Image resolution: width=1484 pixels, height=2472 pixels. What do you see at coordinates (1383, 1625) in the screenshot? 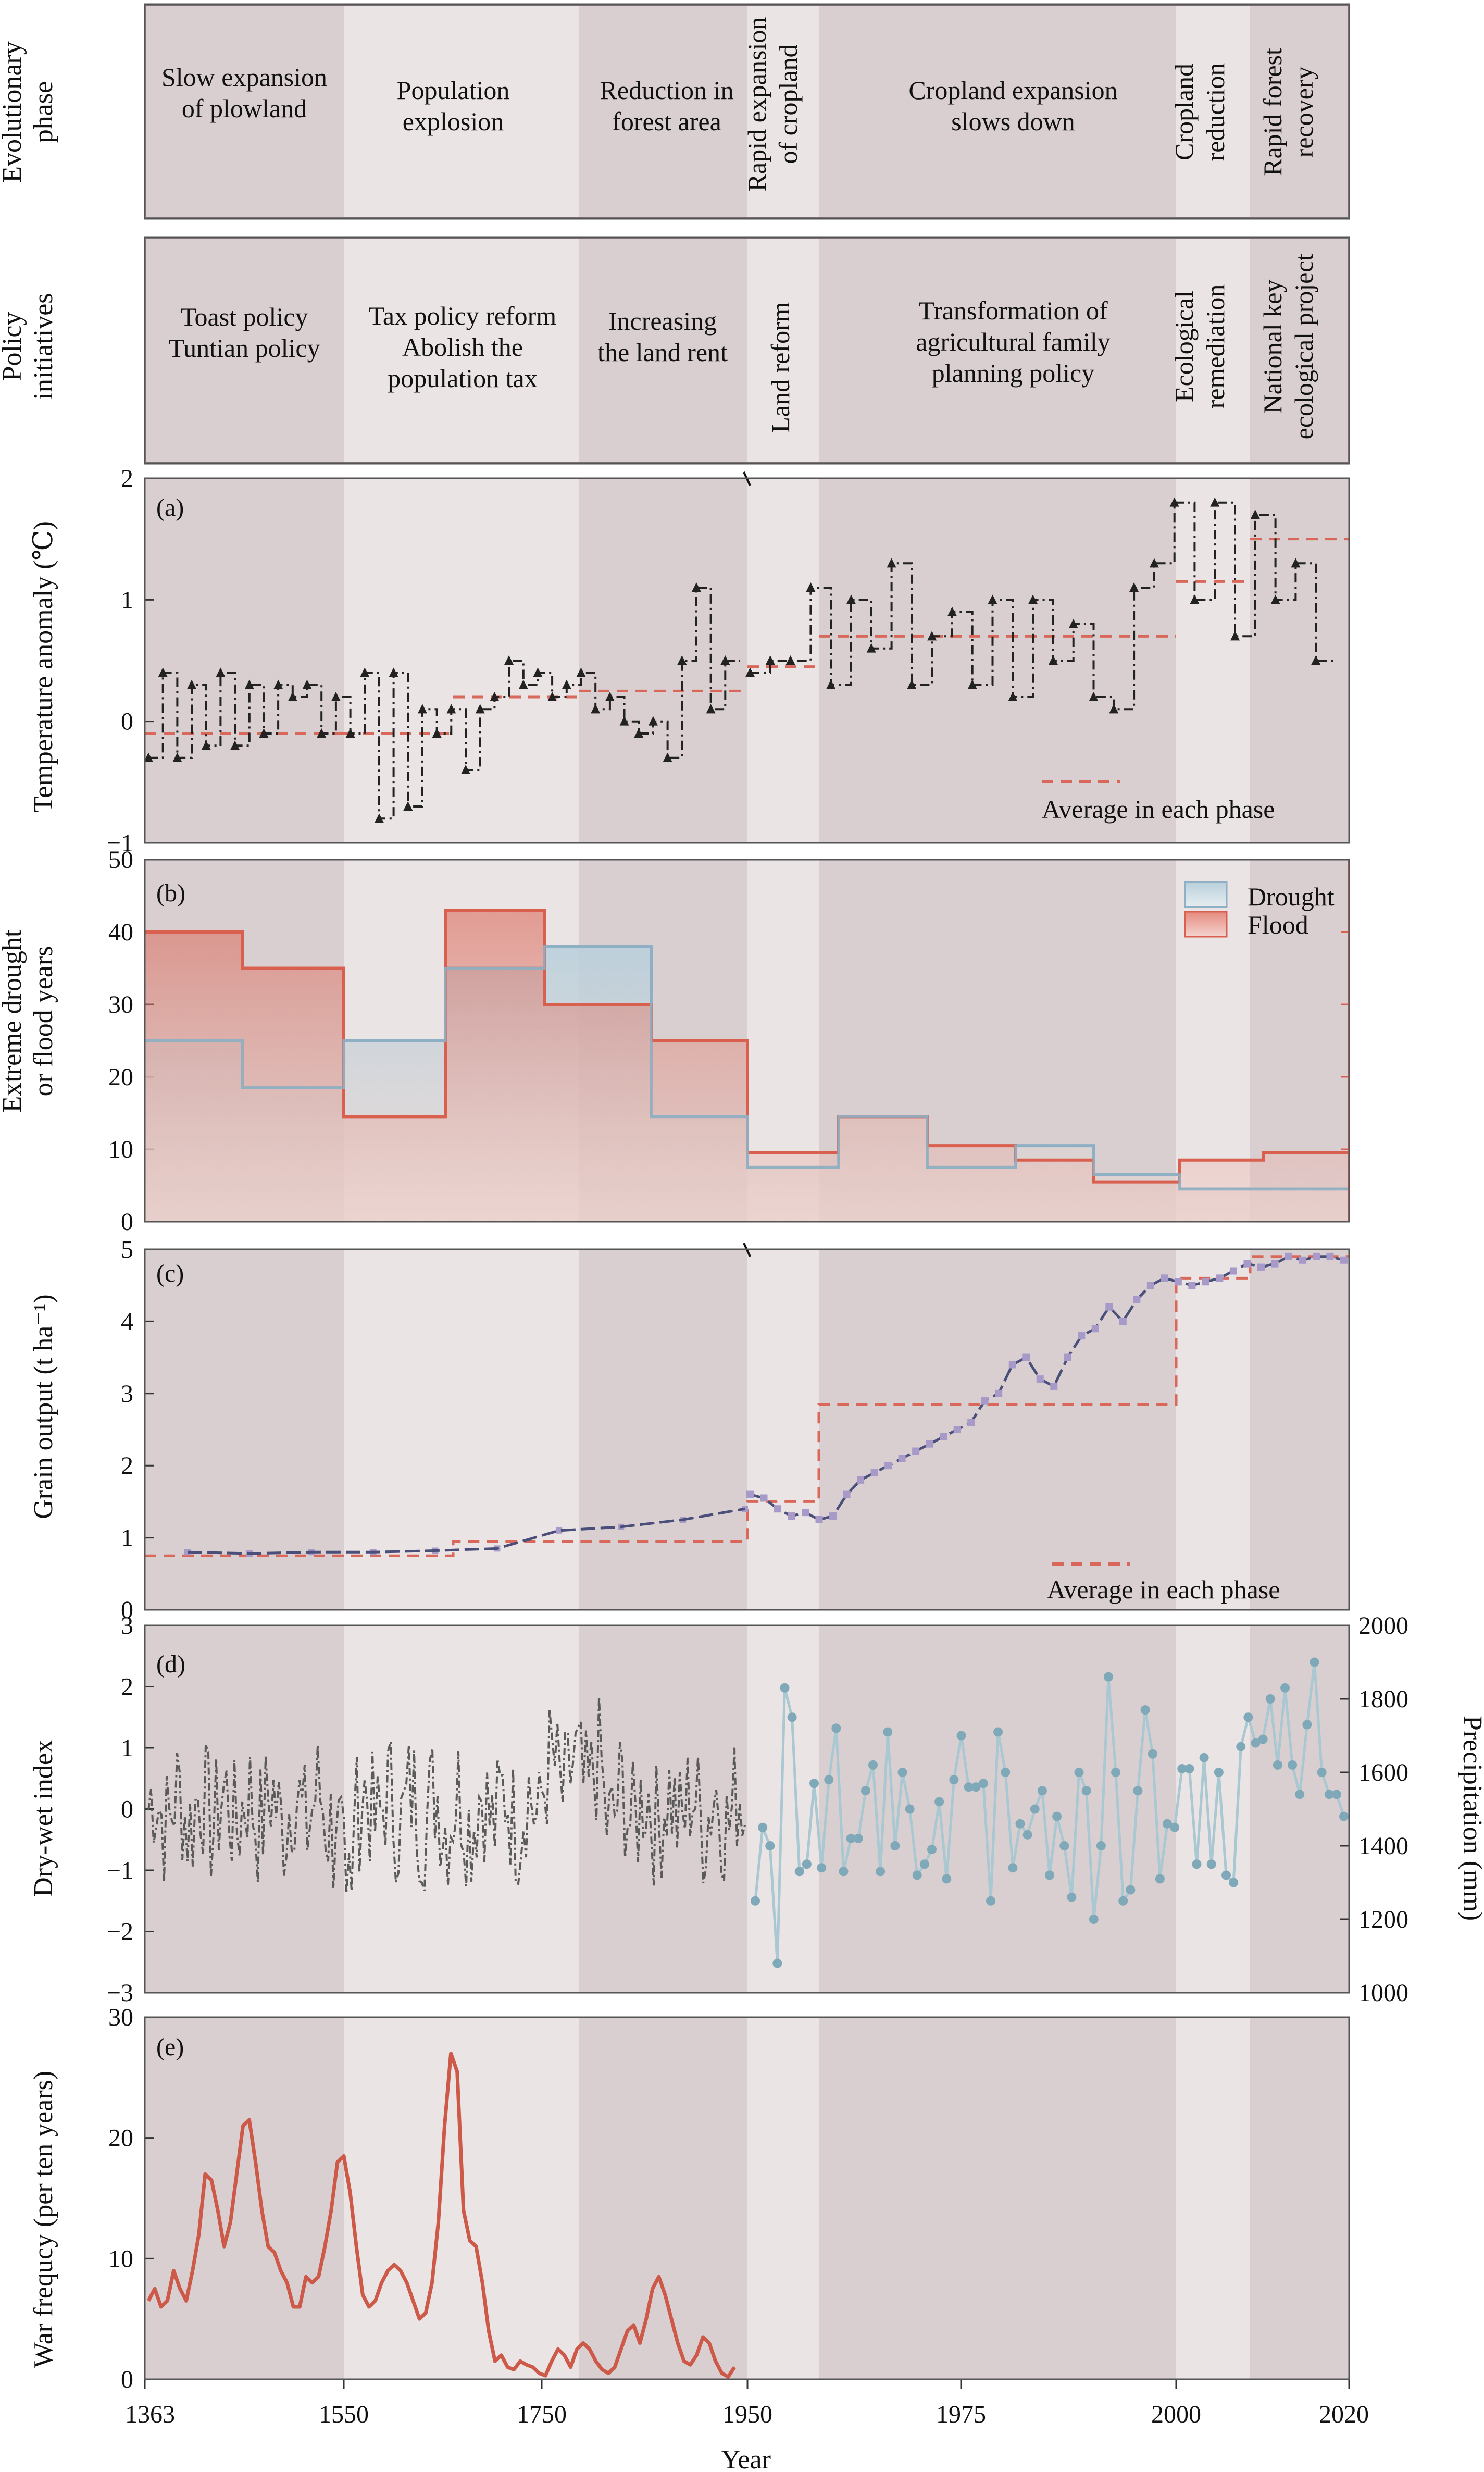
I see `precip-y-label: 2000` at bounding box center [1383, 1625].